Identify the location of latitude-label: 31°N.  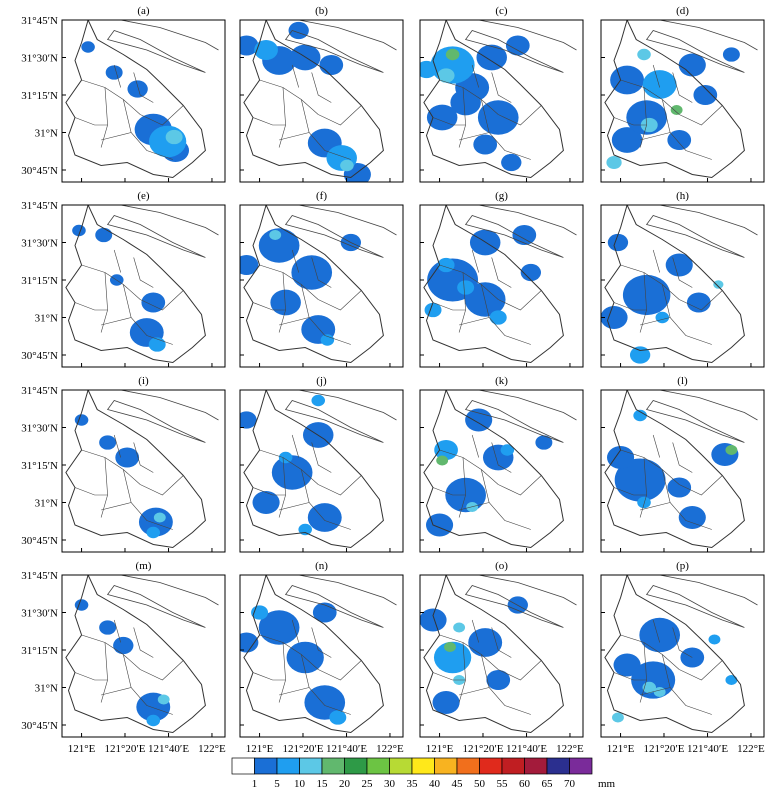
(46, 319).